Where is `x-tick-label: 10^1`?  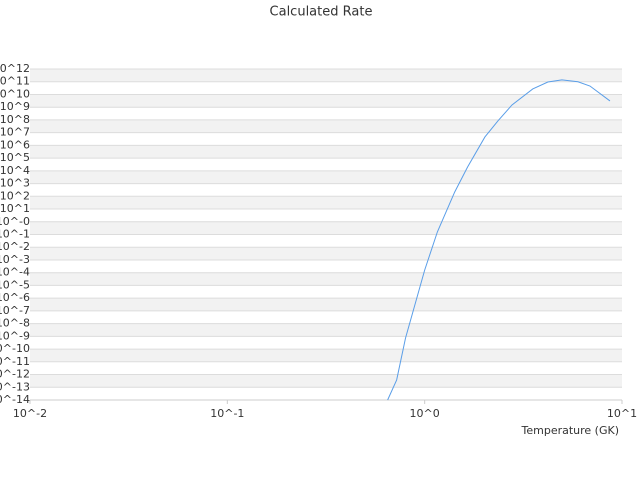 x-tick-label: 10^1 is located at coordinates (622, 413).